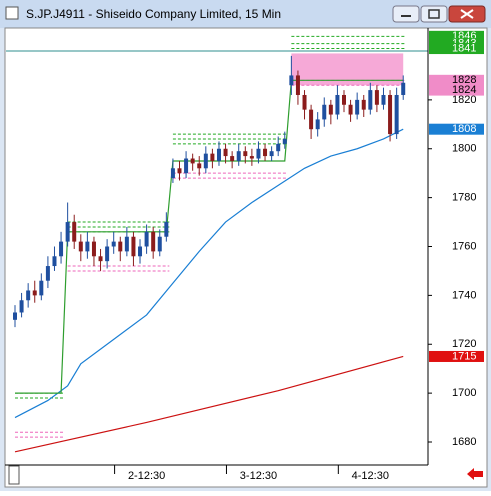 The height and width of the screenshot is (496, 491). I want to click on x-tick-label: 2-12:30, so click(146, 476).